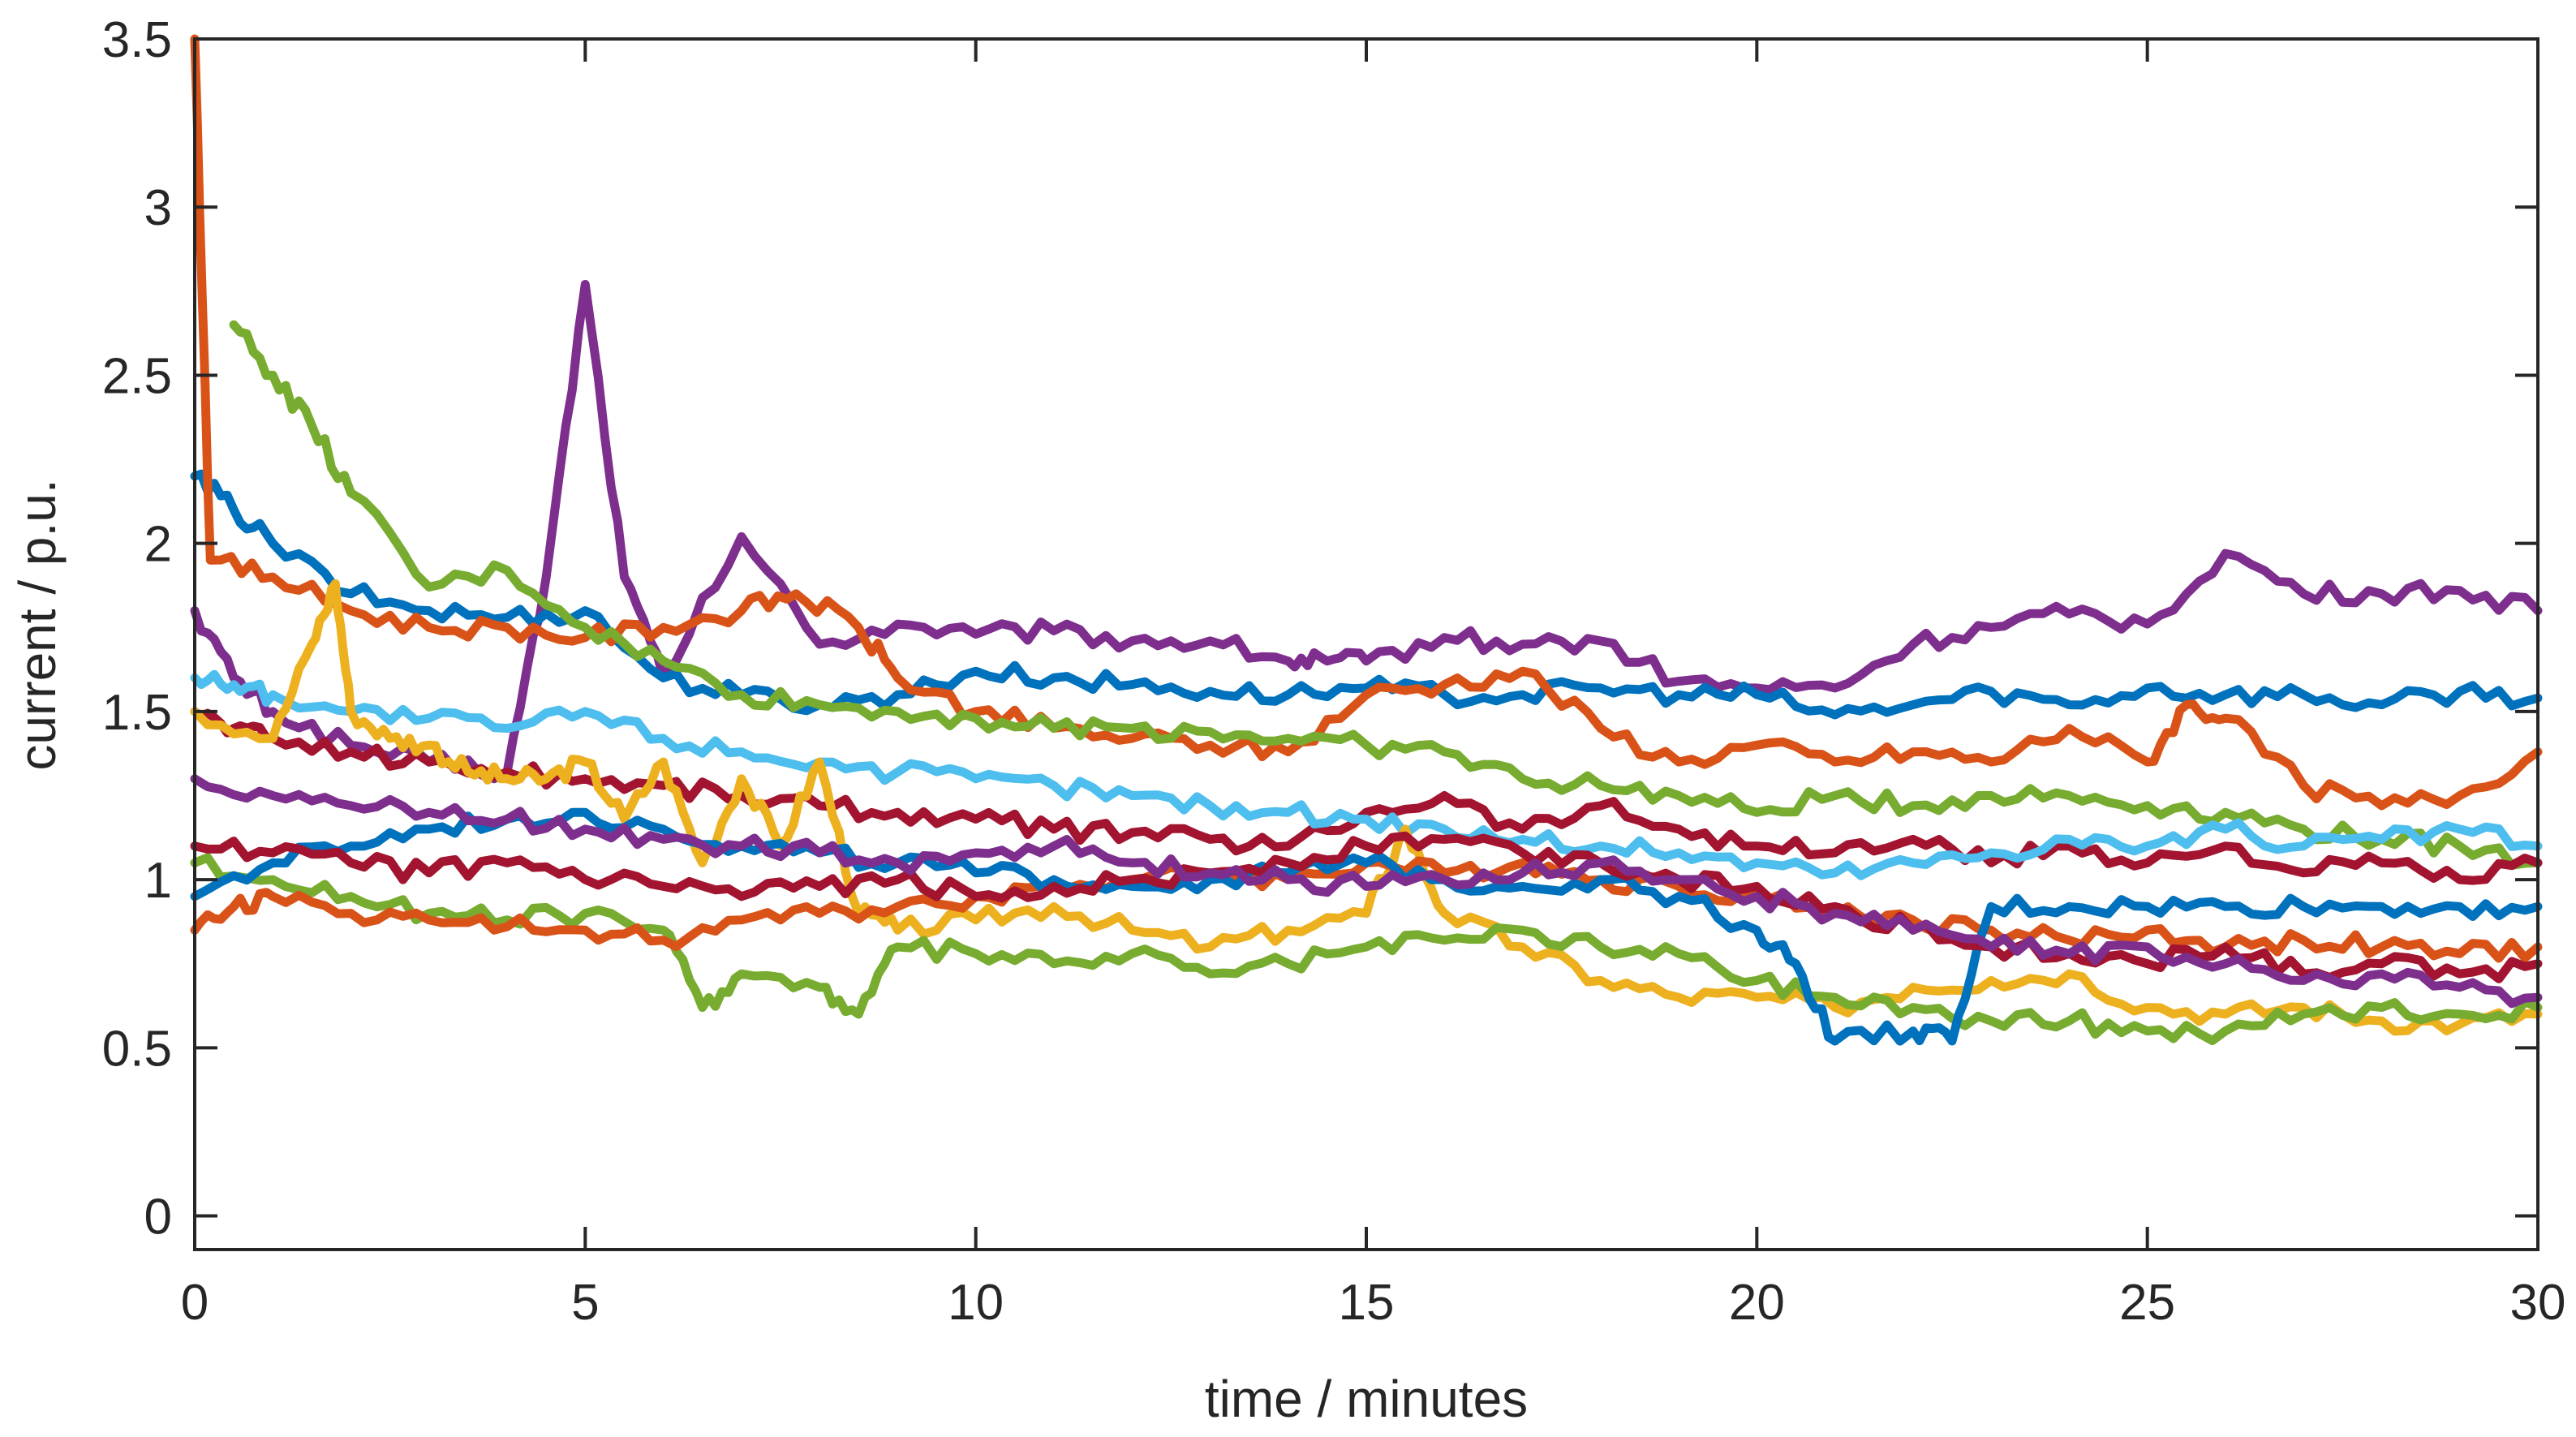 This screenshot has height=1437, width=2576. I want to click on y-tick-label: 1, so click(158, 881).